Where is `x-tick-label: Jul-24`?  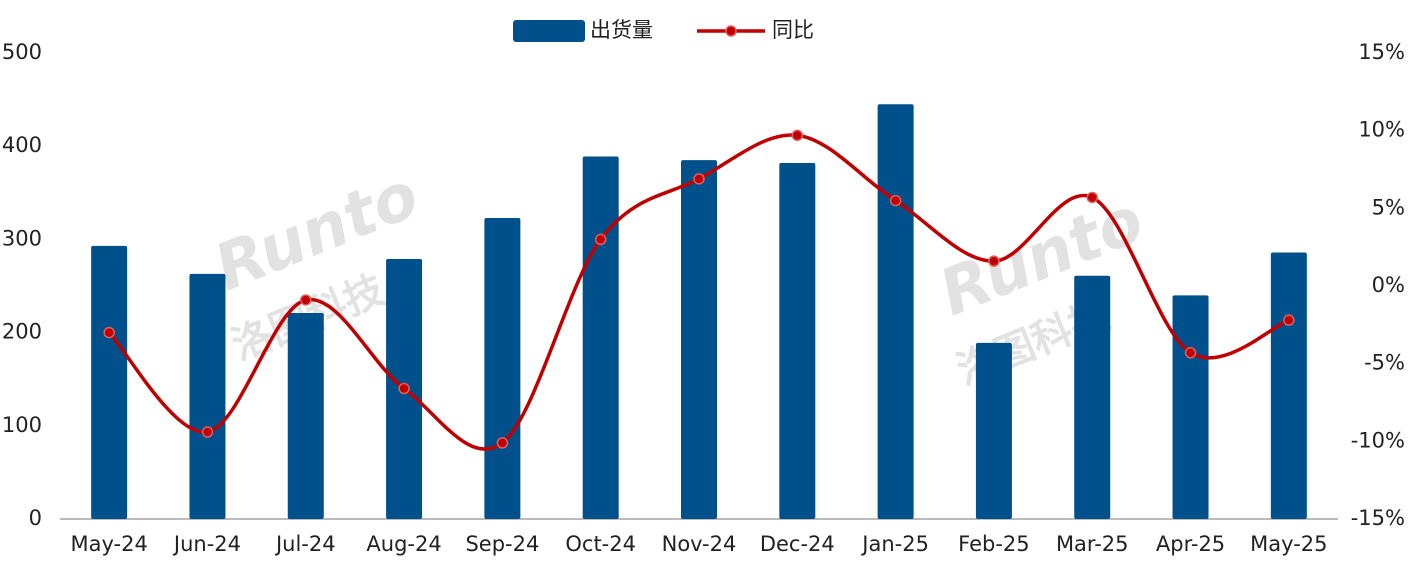 x-tick-label: Jul-24 is located at coordinates (305, 544).